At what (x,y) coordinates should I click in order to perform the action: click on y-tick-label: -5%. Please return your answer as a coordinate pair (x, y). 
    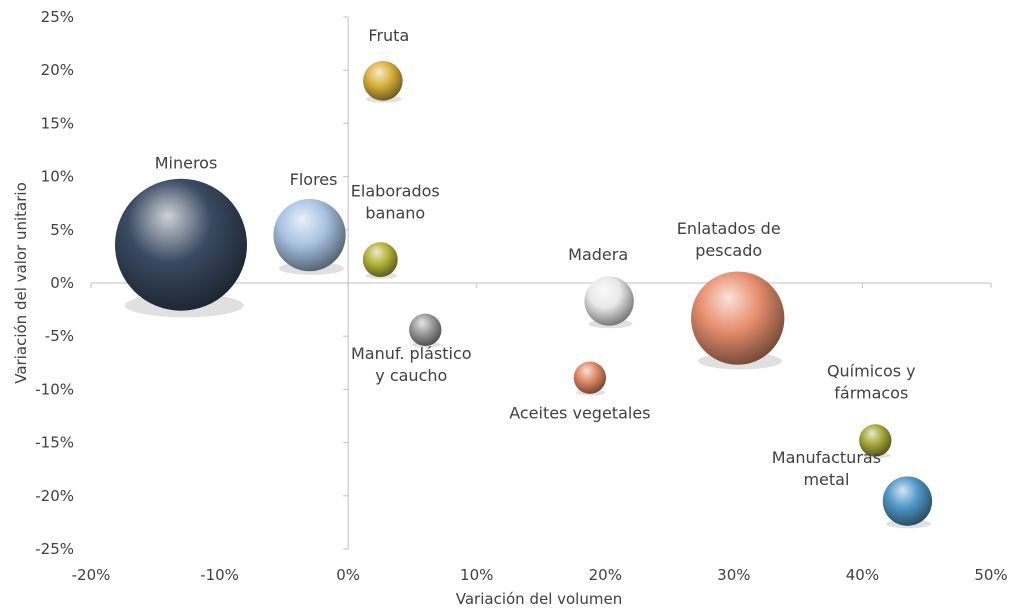
    Looking at the image, I should click on (59, 336).